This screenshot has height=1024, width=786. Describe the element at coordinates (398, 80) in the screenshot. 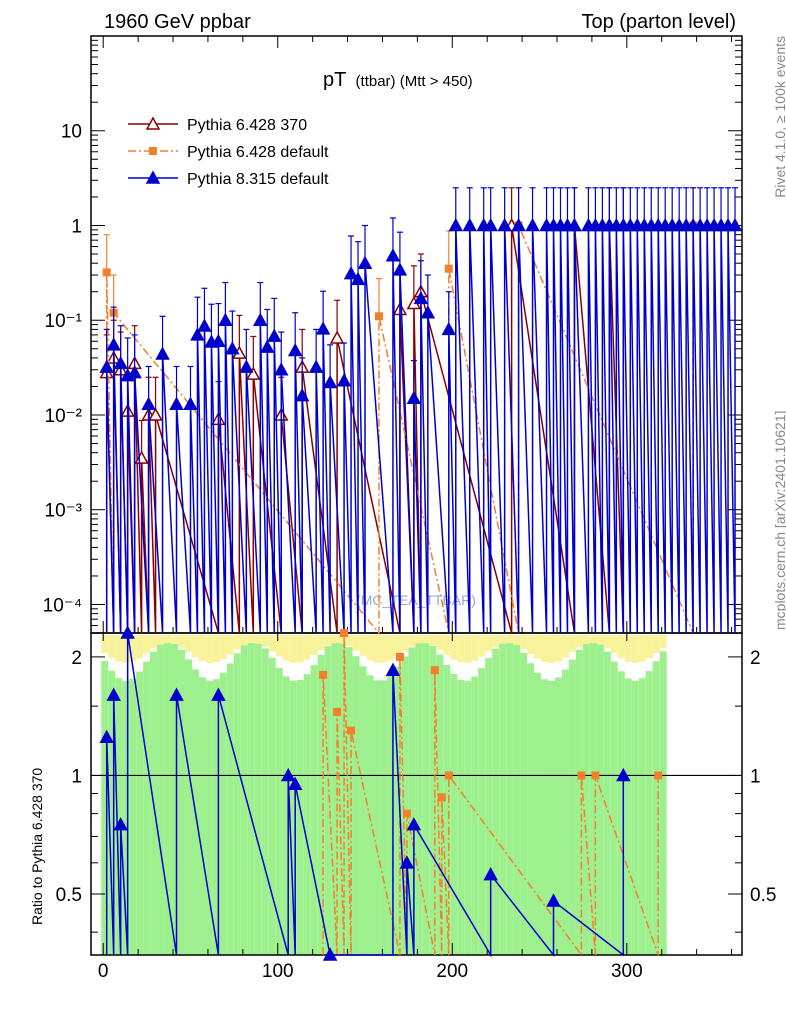

I see `plot-title: pT (ttbar) (Mtt > 450)` at that location.